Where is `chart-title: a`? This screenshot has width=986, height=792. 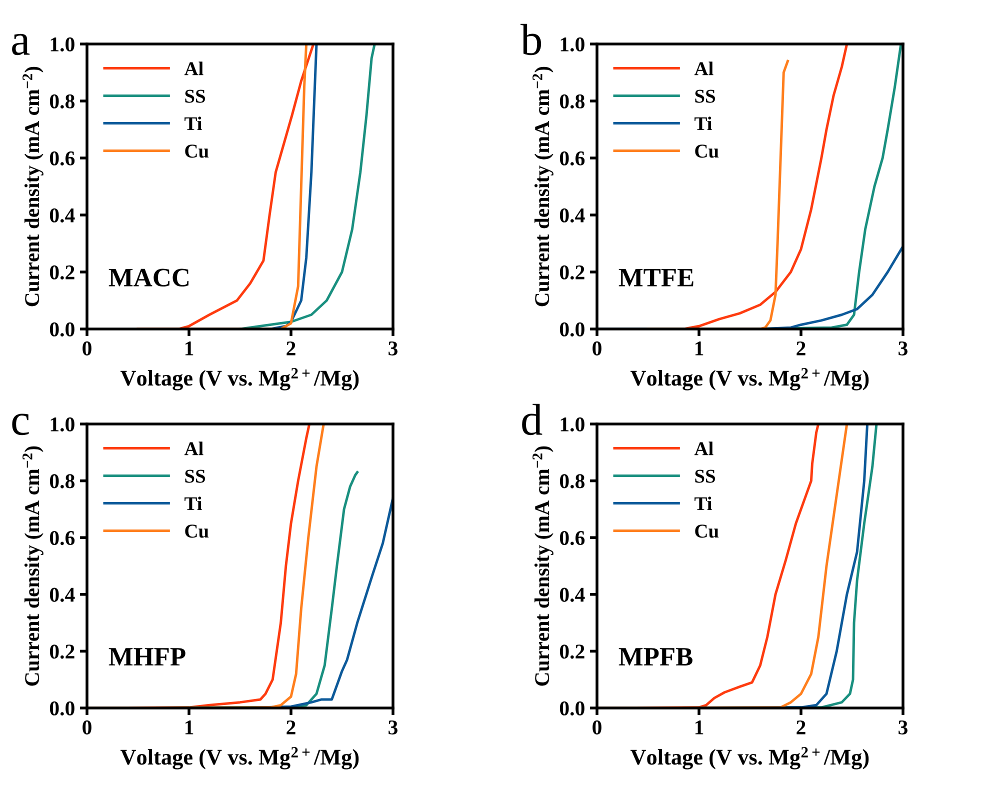
chart-title: a is located at coordinates (21, 45).